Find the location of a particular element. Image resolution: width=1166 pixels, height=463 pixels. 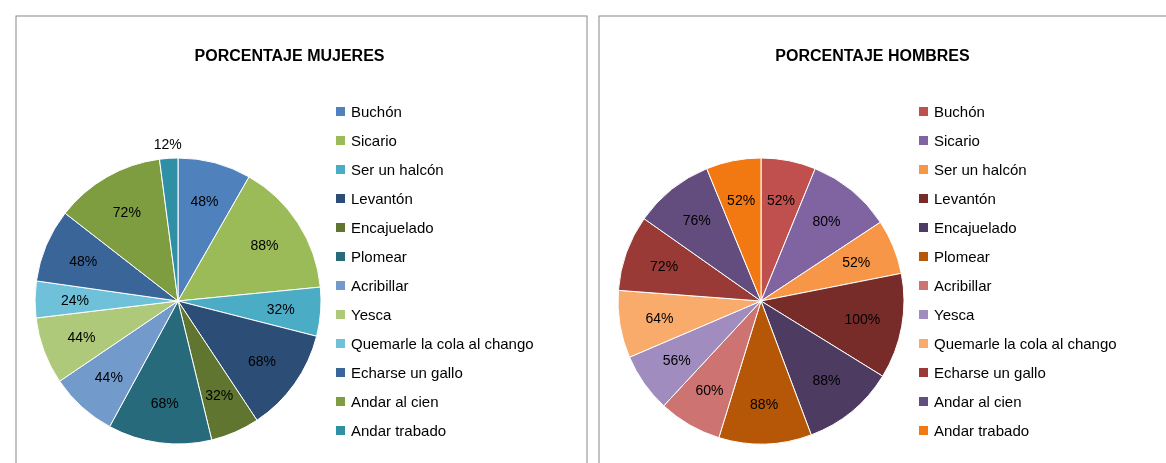

data-label: 56% is located at coordinates (676, 360).